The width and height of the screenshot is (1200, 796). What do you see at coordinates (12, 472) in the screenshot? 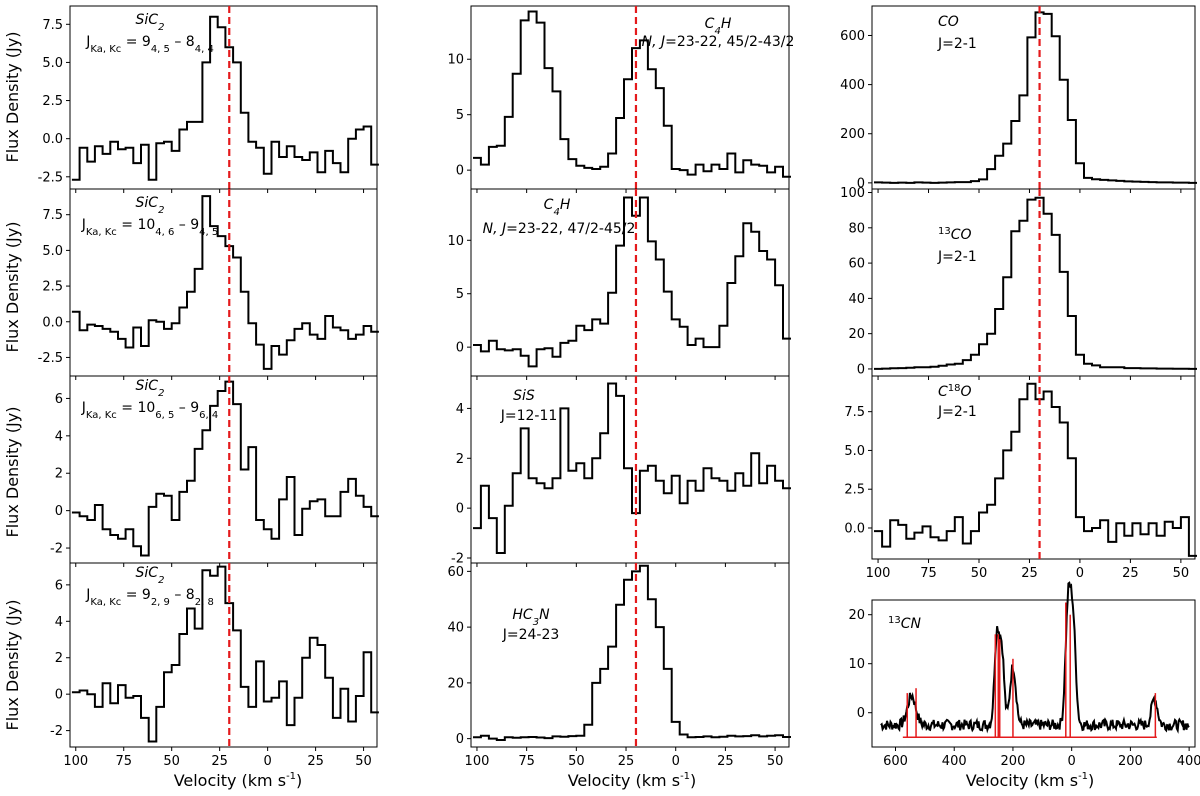
I see `ylabel-row3: Flux Density (Jy)` at bounding box center [12, 472].